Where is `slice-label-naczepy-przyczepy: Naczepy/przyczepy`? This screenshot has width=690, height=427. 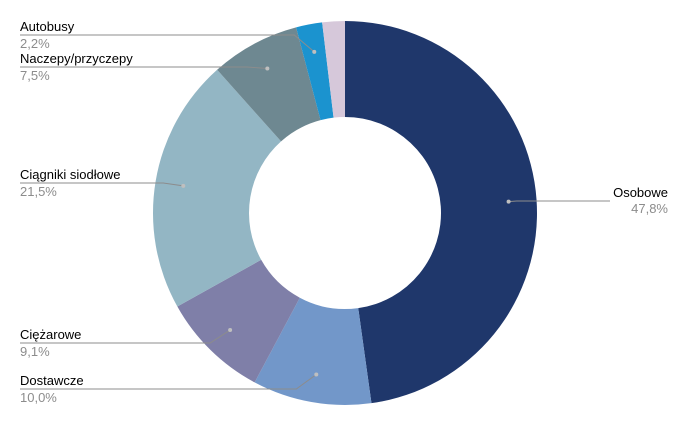
slice-label-naczepy-przyczepy: Naczepy/przyczepy is located at coordinates (76, 58).